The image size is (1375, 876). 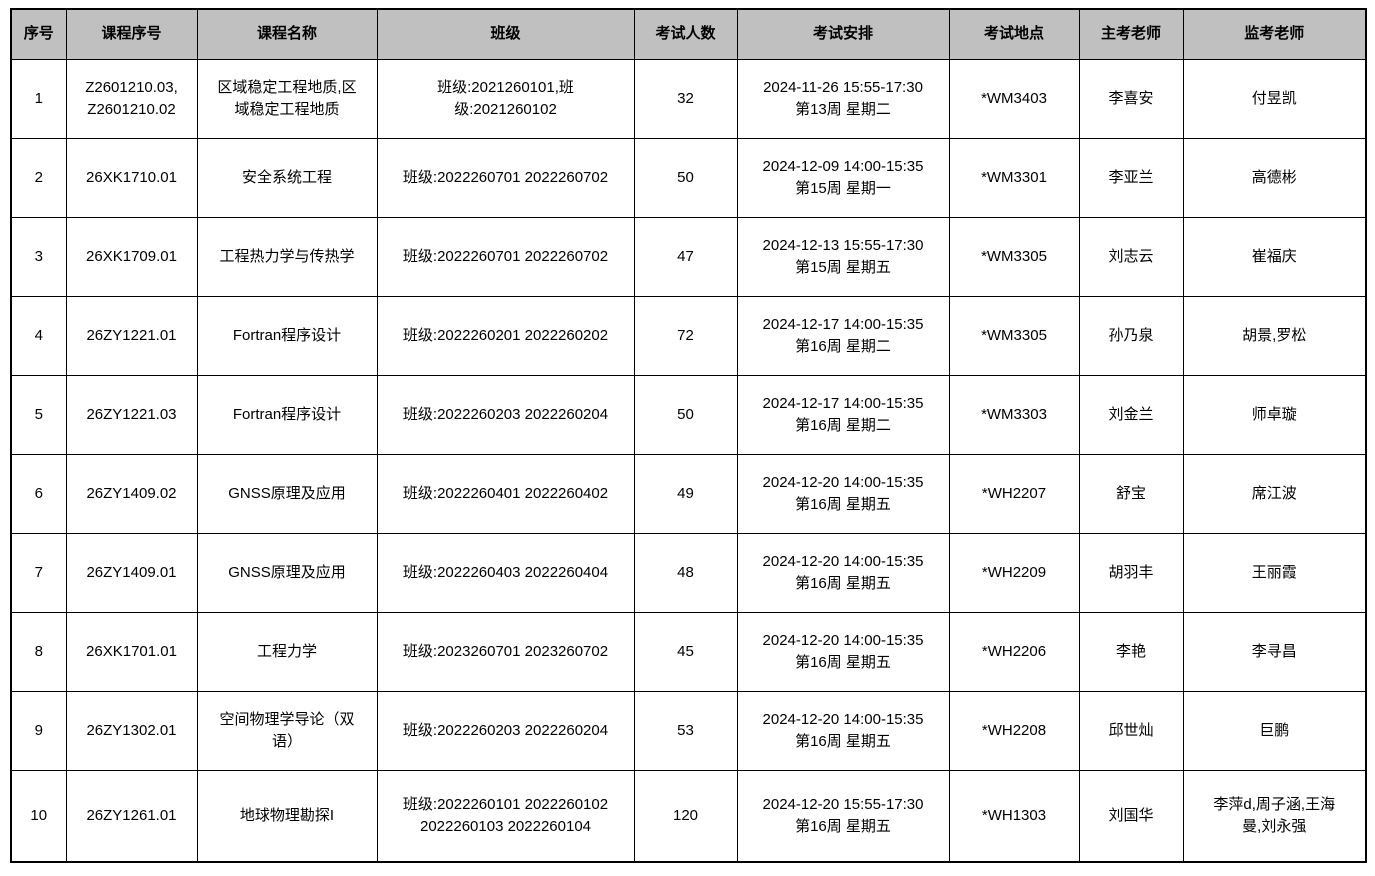 I want to click on cell-proctor_teacher: 王丽霞, so click(x=1274, y=572).